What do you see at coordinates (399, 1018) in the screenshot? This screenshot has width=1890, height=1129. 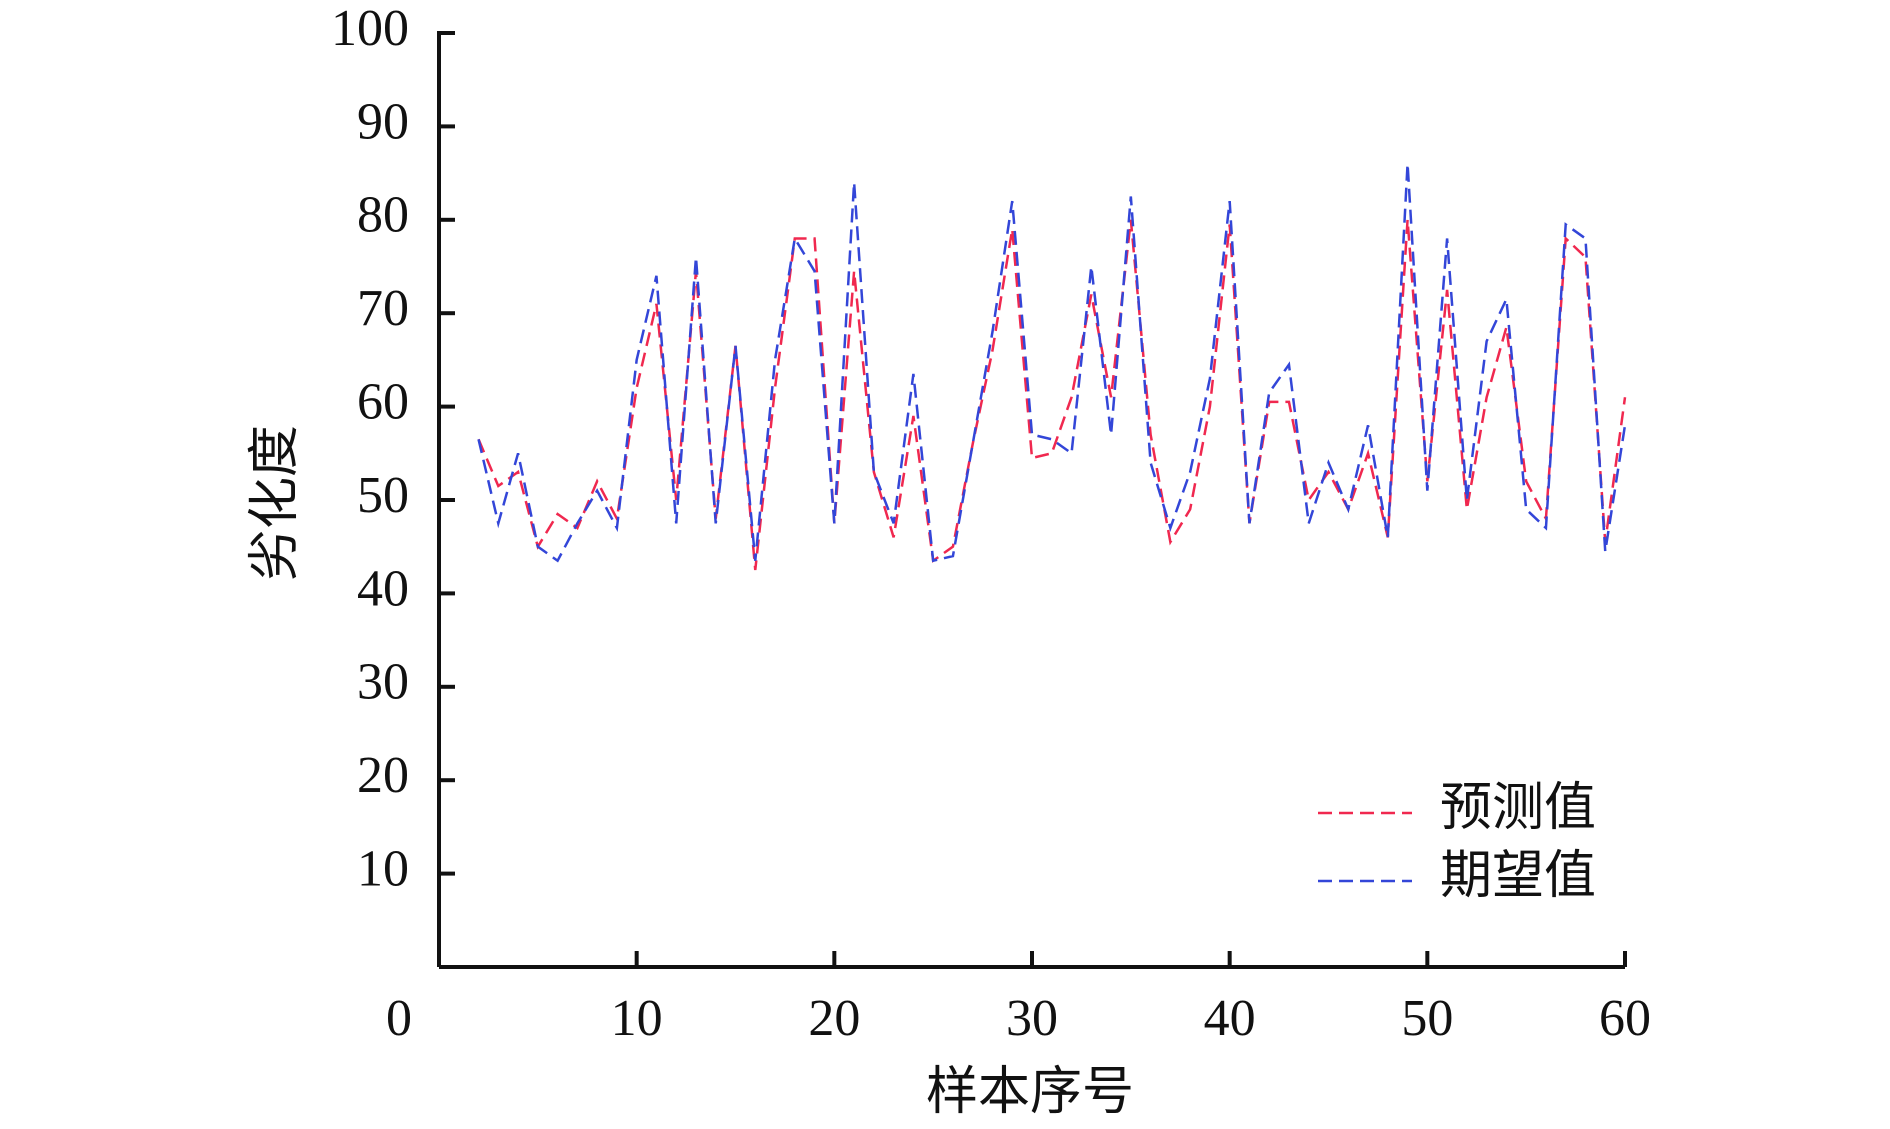 I see `x-tick-label: 0` at bounding box center [399, 1018].